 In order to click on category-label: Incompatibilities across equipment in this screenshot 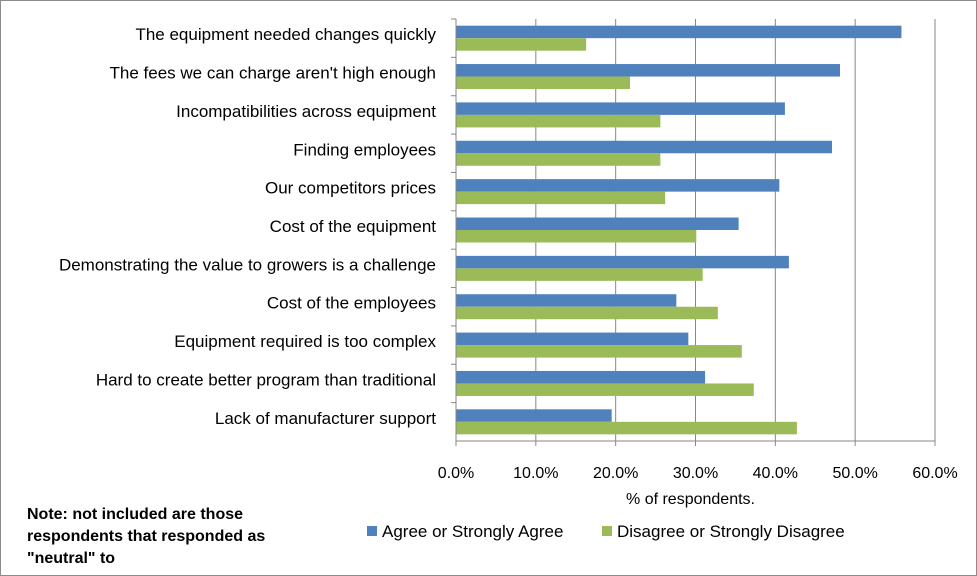, I will do `click(306, 111)`.